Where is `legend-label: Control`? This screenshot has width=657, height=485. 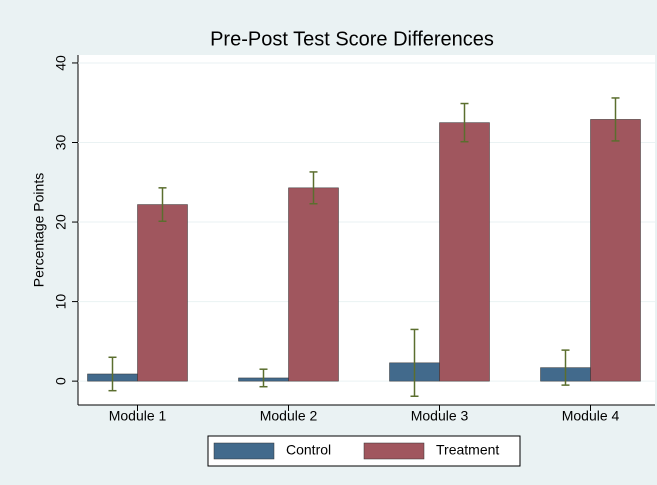 legend-label: Control is located at coordinates (308, 450).